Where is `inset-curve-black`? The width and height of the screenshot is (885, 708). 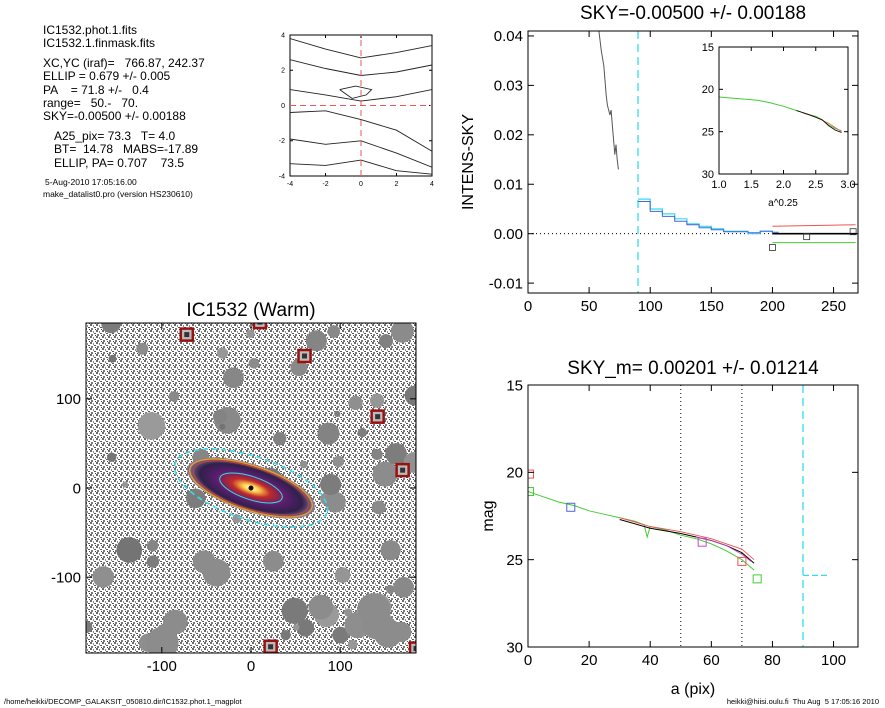 inset-curve-black is located at coordinates (819, 121).